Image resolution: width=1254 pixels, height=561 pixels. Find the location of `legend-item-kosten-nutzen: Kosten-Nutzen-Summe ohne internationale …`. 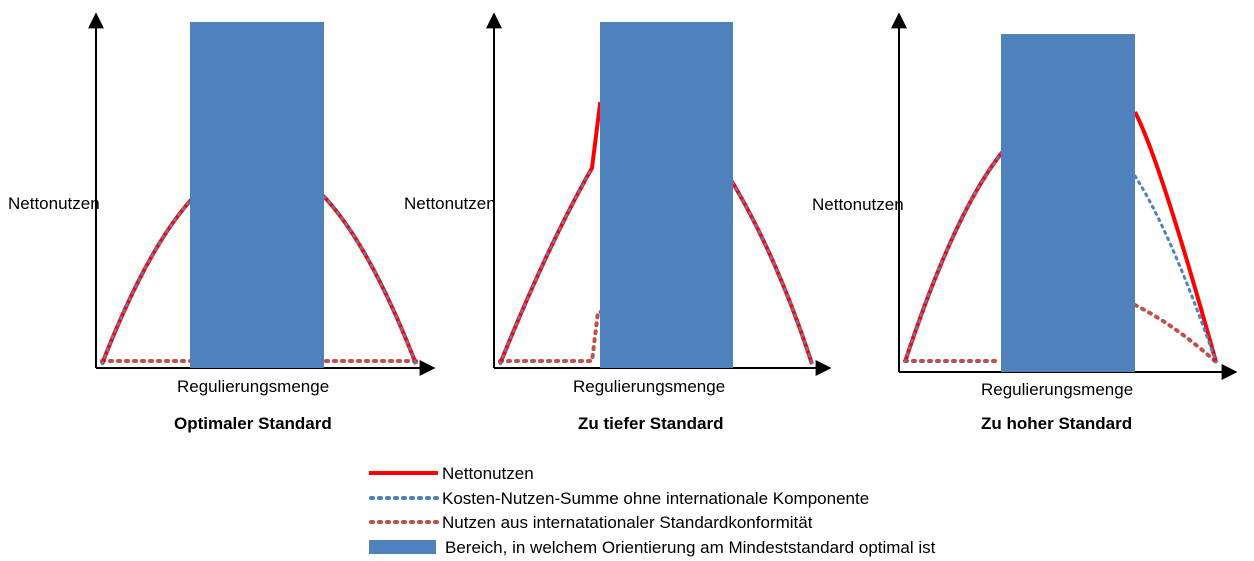

legend-item-kosten-nutzen: Kosten-Nutzen-Summe ohne internationale … is located at coordinates (619, 498).